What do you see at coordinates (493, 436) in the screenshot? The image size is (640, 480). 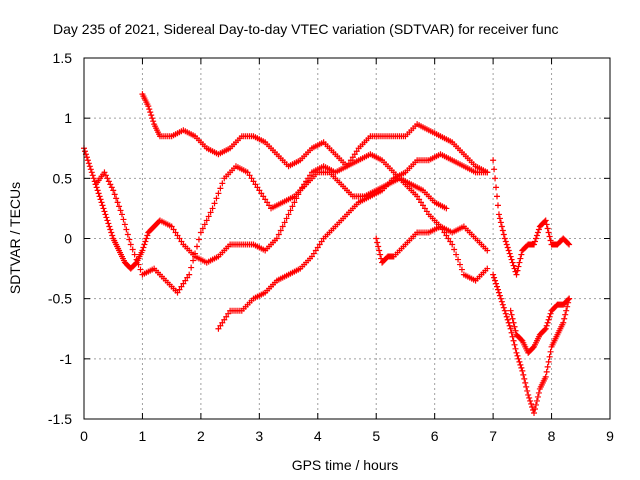 I see `x-tick-label: 7` at bounding box center [493, 436].